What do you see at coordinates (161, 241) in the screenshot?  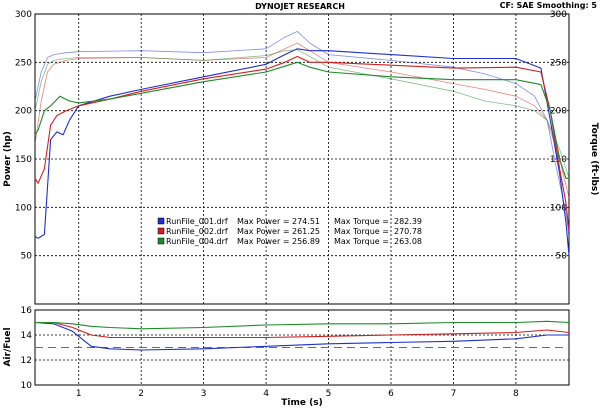 I see `legend-swatch-run4` at bounding box center [161, 241].